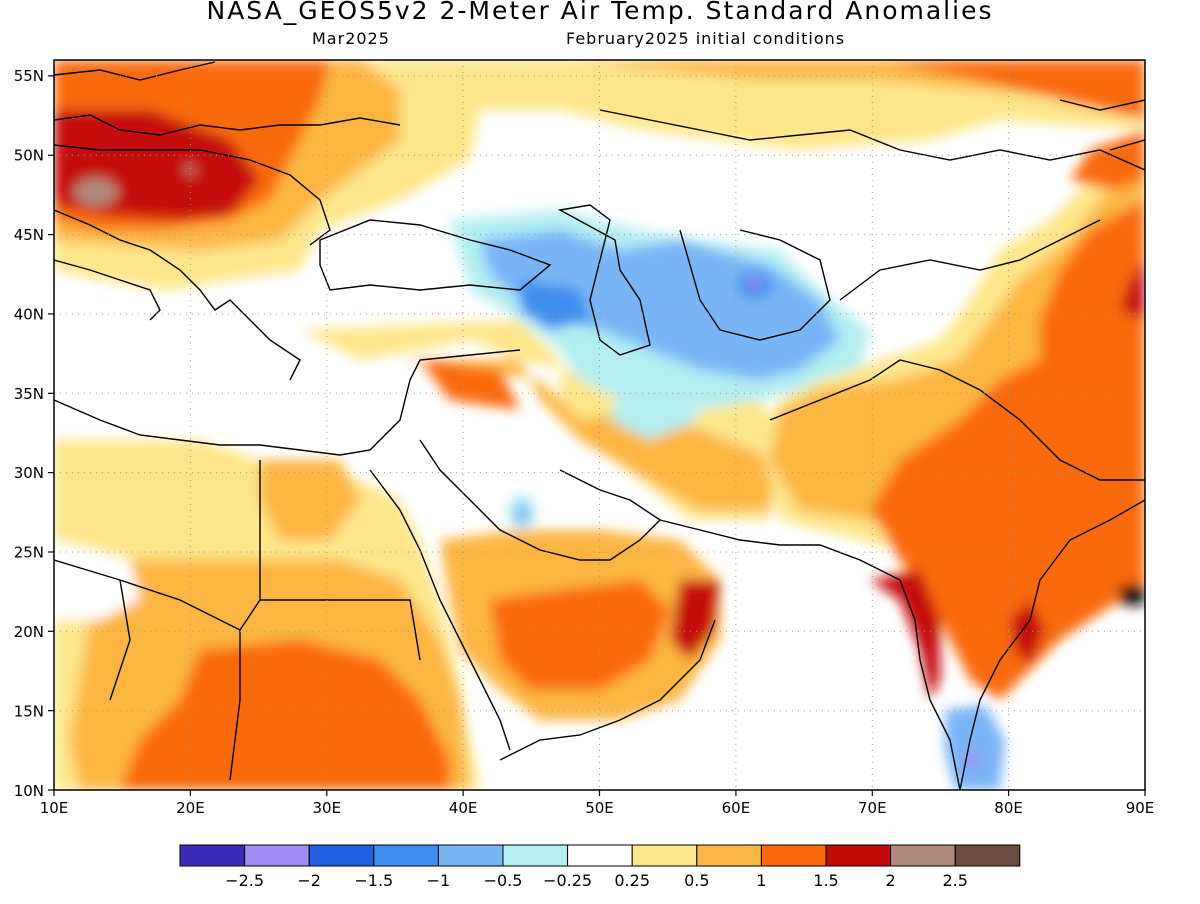 The width and height of the screenshot is (1200, 904). What do you see at coordinates (29, 76) in the screenshot?
I see `y-tick-label: 55N` at bounding box center [29, 76].